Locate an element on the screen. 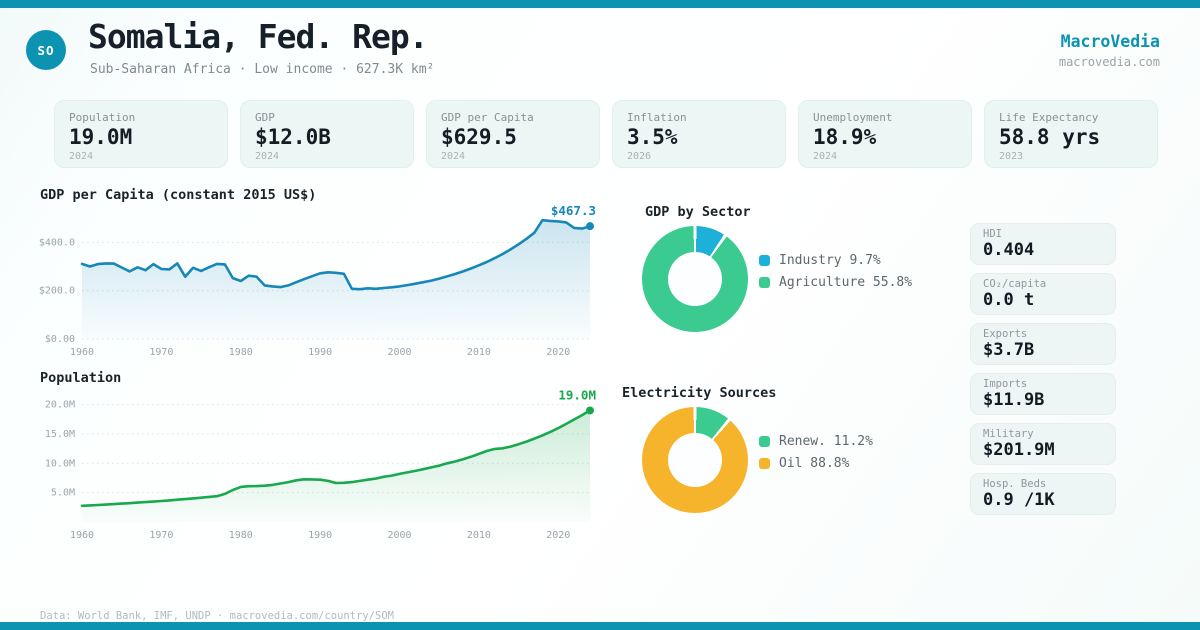 Image resolution: width=1200 pixels, height=630 pixels. page-title: Somalia, Fed. Rep. is located at coordinates (258, 36).